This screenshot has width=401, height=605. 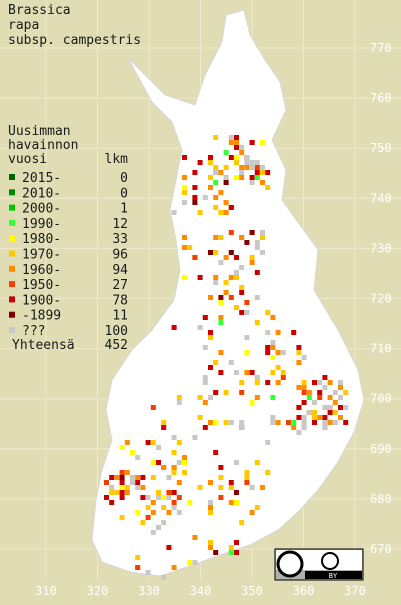 I want to click on title-line: subsp. campestris, so click(x=74, y=40).